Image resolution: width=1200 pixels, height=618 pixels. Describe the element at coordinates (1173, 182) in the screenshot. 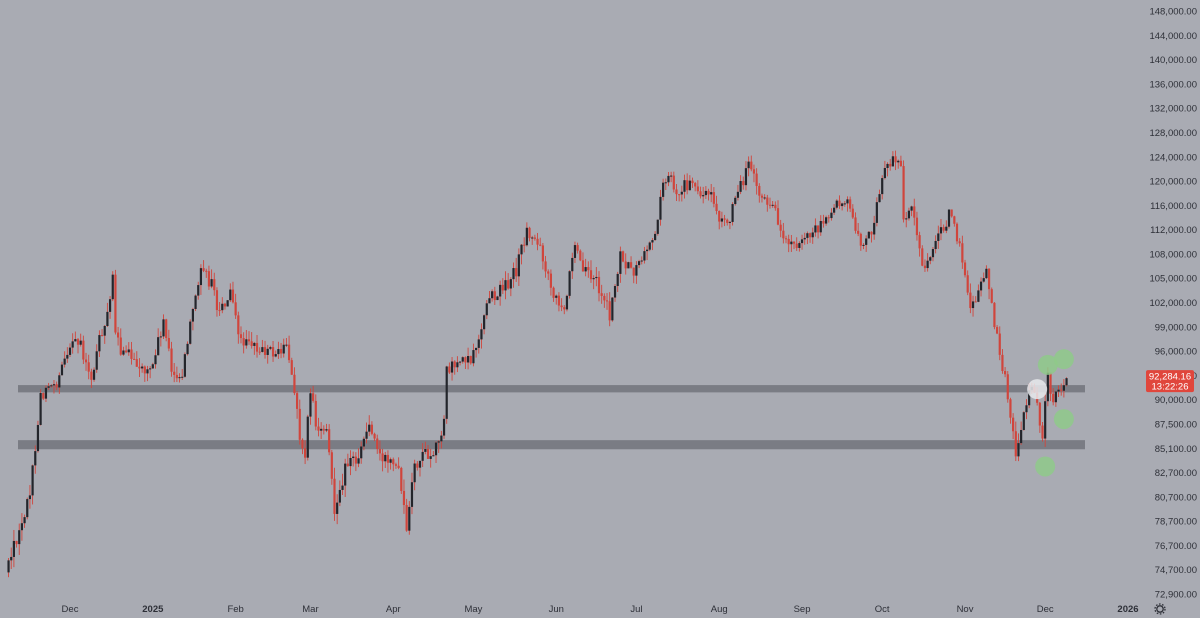

I see `y-tick-label: 120,000.00` at that location.